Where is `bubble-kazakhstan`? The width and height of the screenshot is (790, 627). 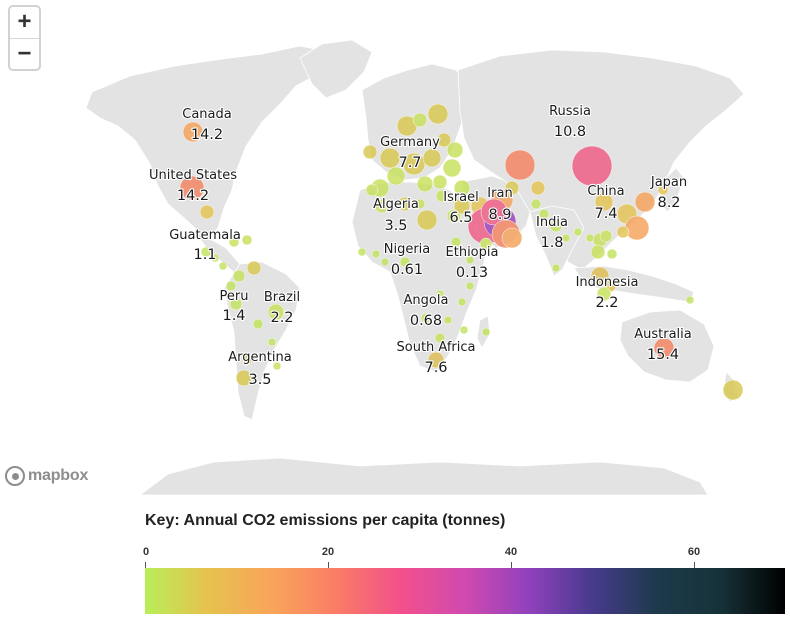
bubble-kazakhstan is located at coordinates (520, 165).